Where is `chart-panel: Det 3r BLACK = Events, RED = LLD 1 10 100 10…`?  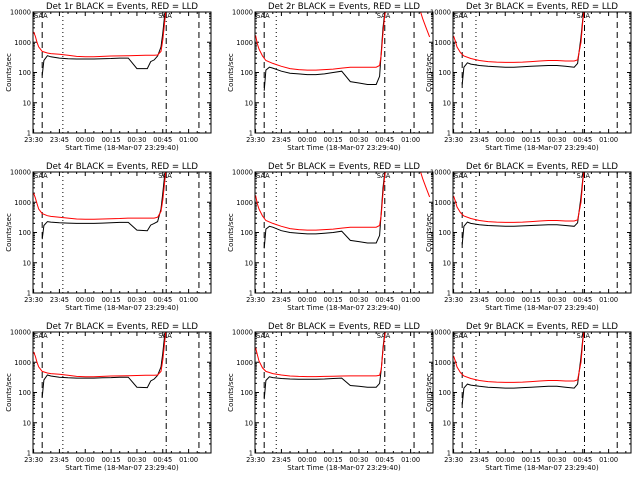
chart-panel: Det 3r BLACK = Events, RED = LLD 1 10 100 10… is located at coordinates (528, 77).